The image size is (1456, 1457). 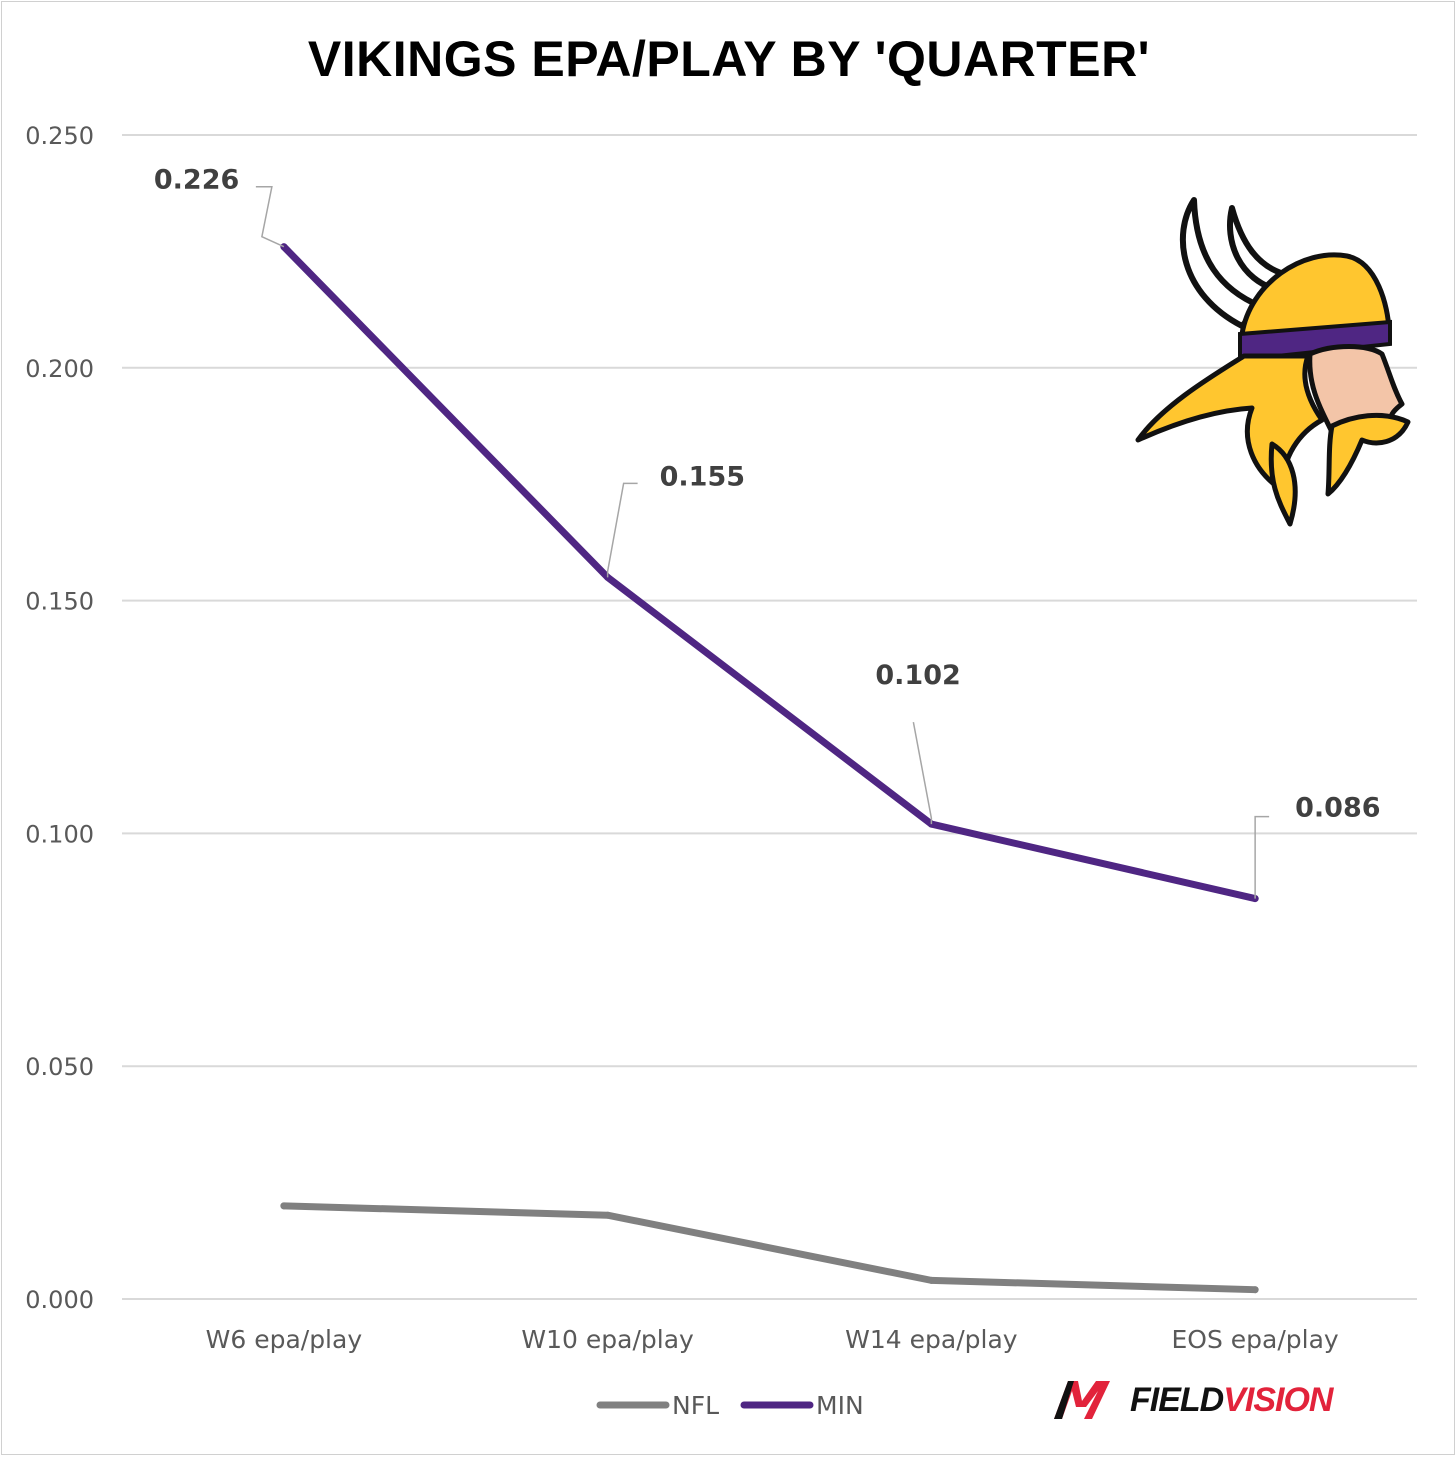 What do you see at coordinates (695, 1405) in the screenshot?
I see `legend-label: NFL` at bounding box center [695, 1405].